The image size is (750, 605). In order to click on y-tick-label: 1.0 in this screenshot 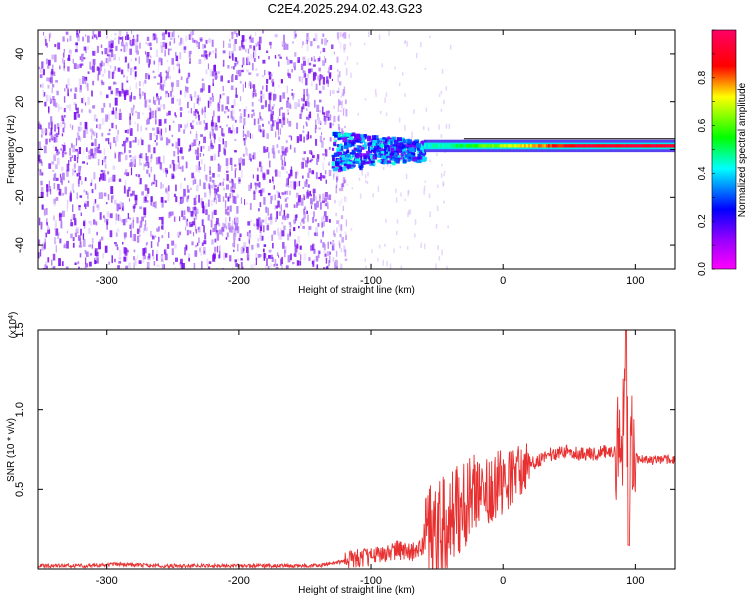, I will do `click(20, 409)`.